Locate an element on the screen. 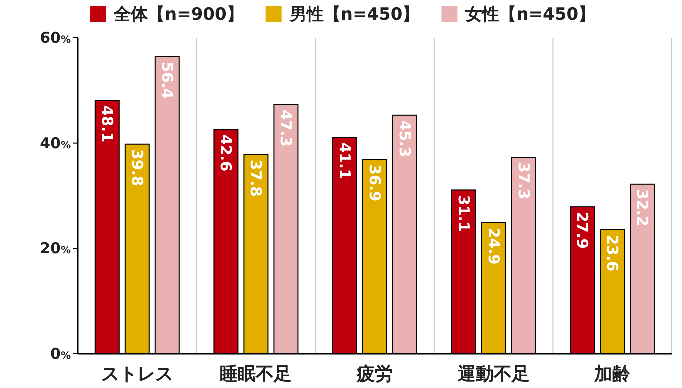  x-tick-label: 睡眠不足 is located at coordinates (256, 374).